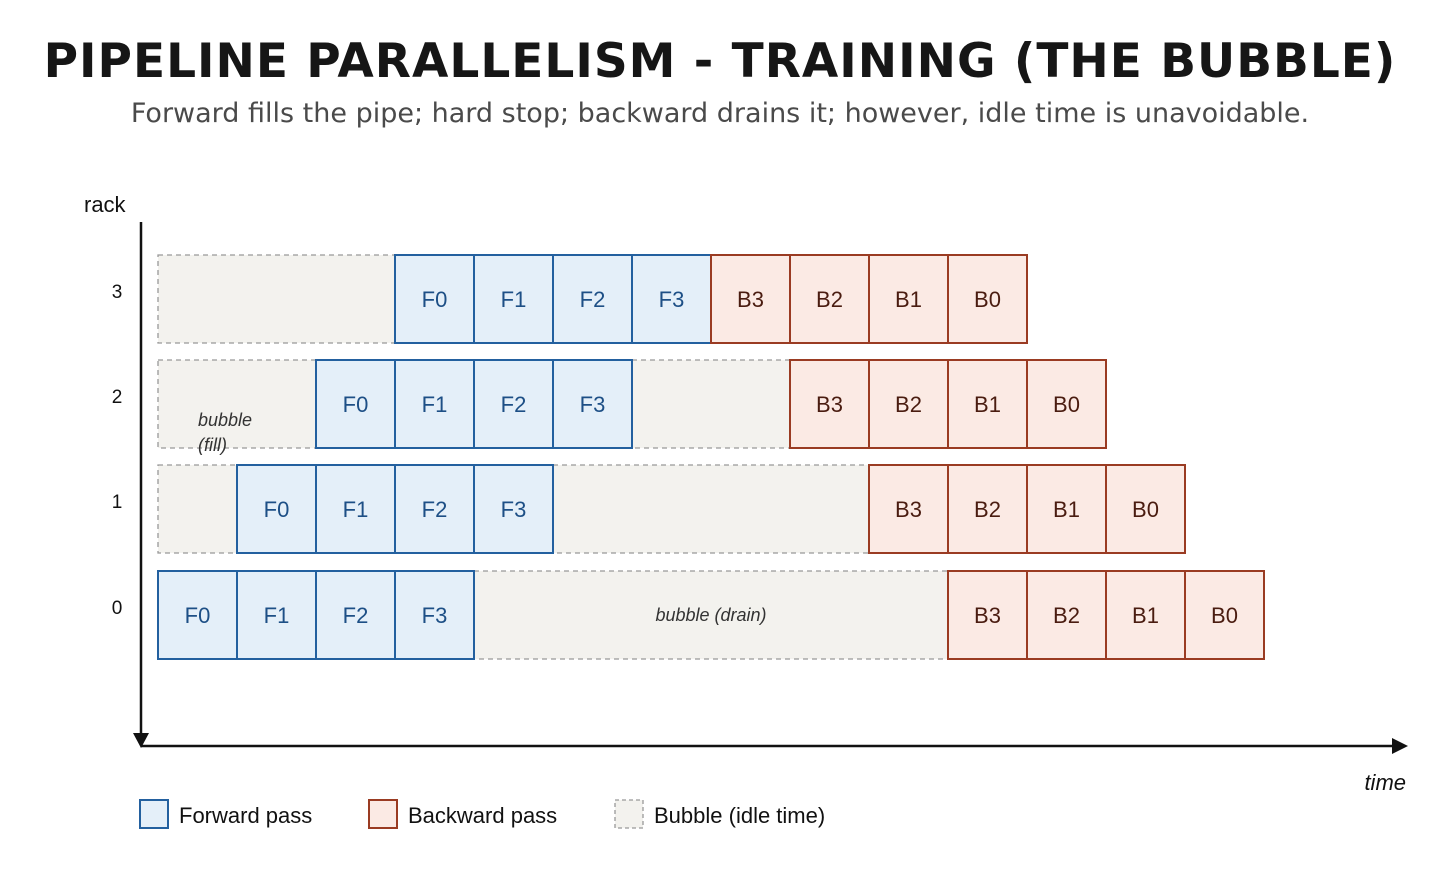  I want to click on legend-swatch-forward, so click(154, 814).